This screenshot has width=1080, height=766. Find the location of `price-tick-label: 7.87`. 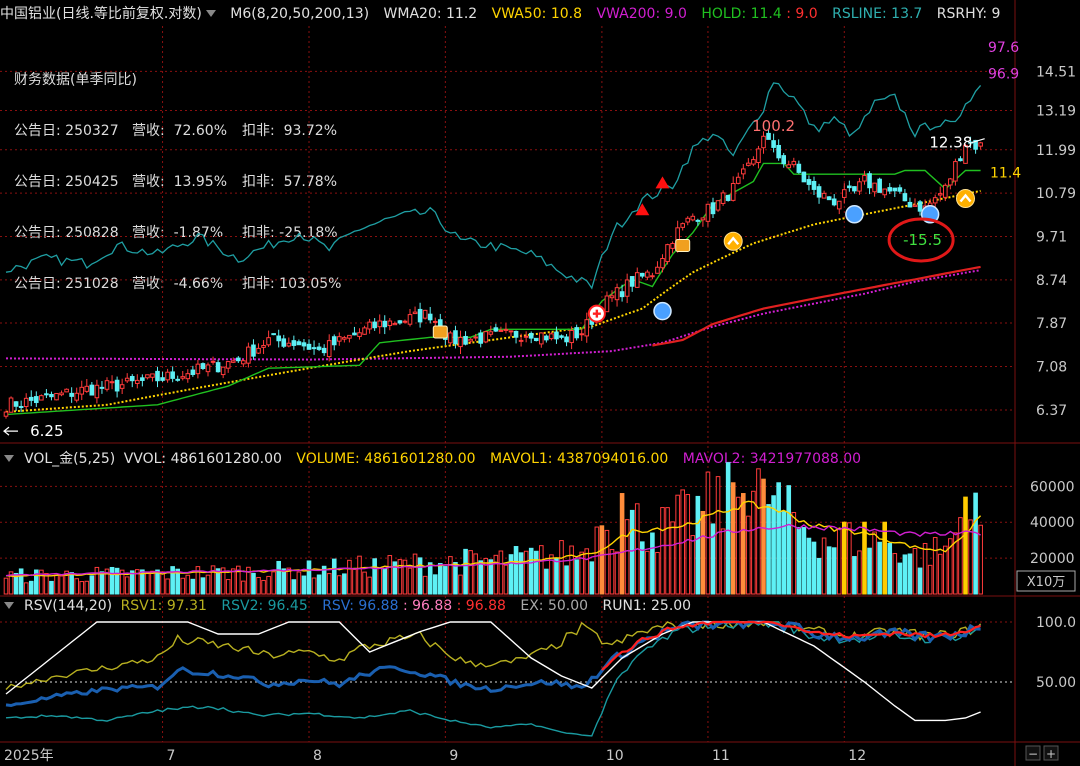

price-tick-label: 7.87 is located at coordinates (1051, 324).